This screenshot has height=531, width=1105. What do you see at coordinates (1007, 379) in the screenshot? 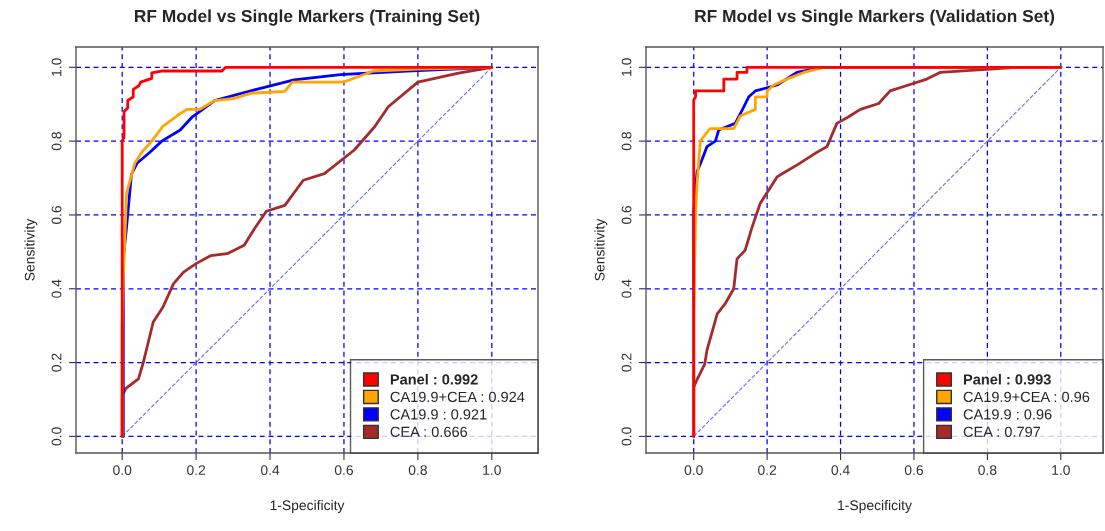
I see `legend-label: Panel : 0.993` at bounding box center [1007, 379].